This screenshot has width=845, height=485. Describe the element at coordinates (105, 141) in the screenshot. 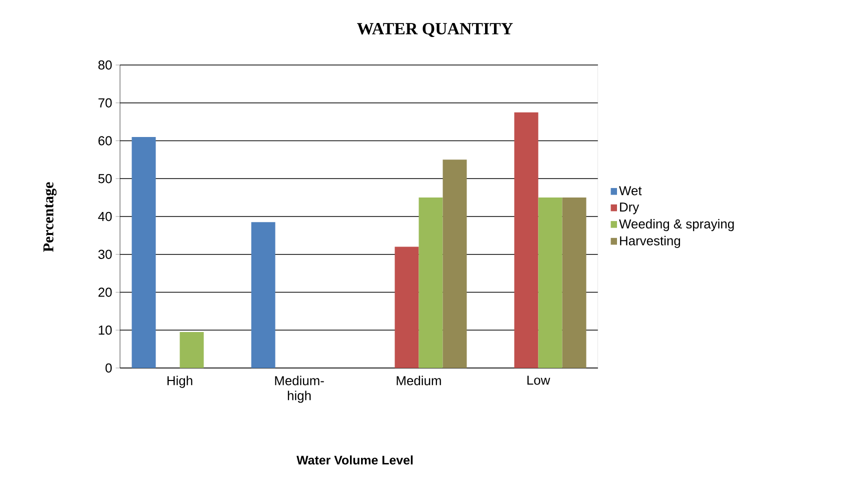

I see `y-tick-label: 60` at that location.